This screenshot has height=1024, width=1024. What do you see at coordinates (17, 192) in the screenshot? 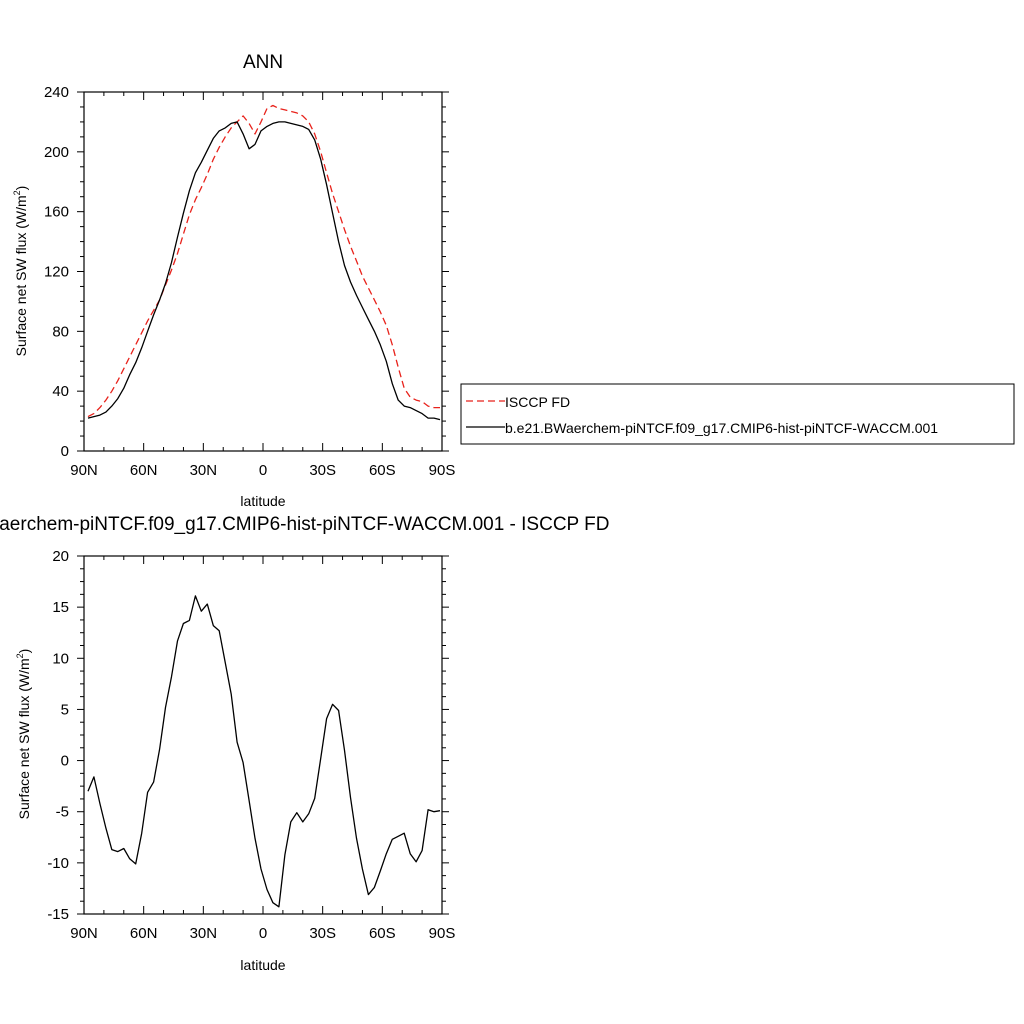
I see `top-y-axis-label-sup: 2` at bounding box center [17, 192].